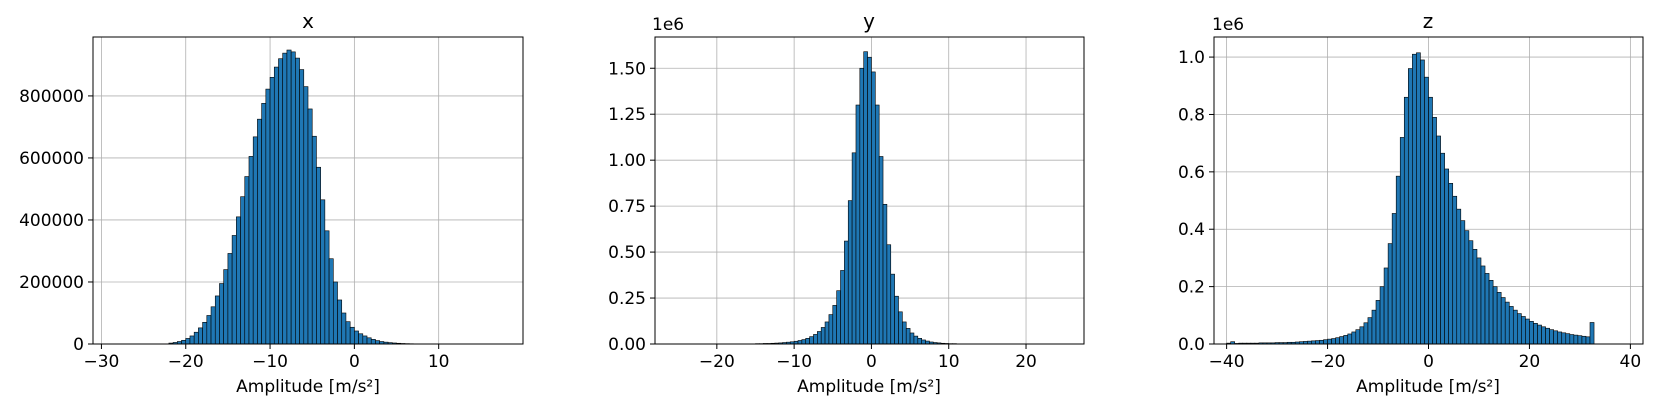 The image size is (1653, 407). What do you see at coordinates (1191, 173) in the screenshot?
I see `y-tick-label: 0.6` at bounding box center [1191, 173].